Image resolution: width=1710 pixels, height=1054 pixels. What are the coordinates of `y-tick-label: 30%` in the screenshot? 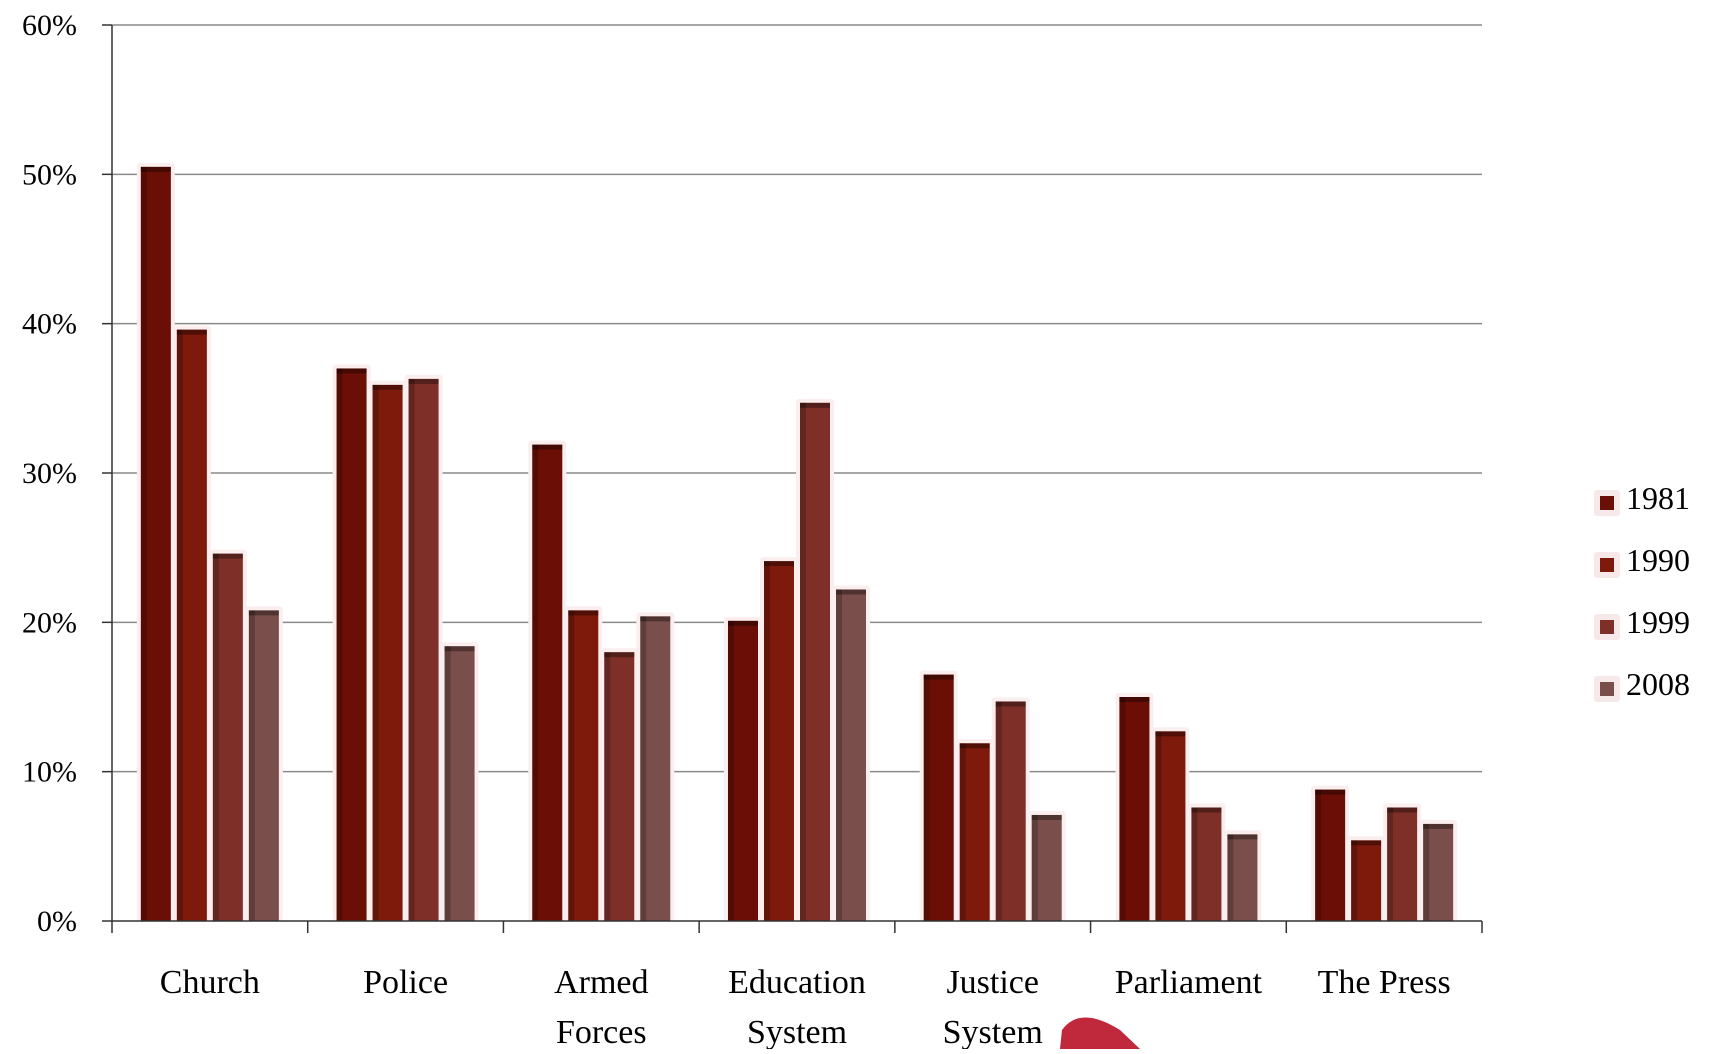 It's located at (49, 473).